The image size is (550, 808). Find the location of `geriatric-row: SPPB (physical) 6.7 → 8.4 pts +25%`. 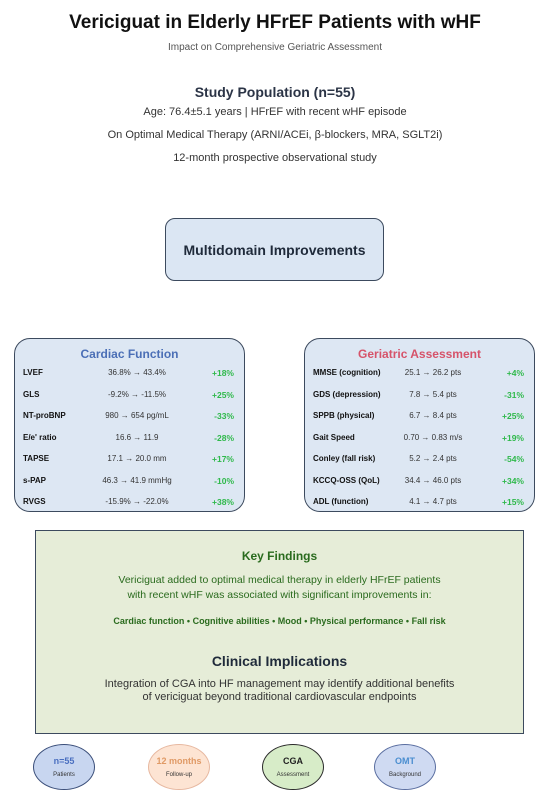

geriatric-row: SPPB (physical) 6.7 → 8.4 pts +25% is located at coordinates (418, 416).